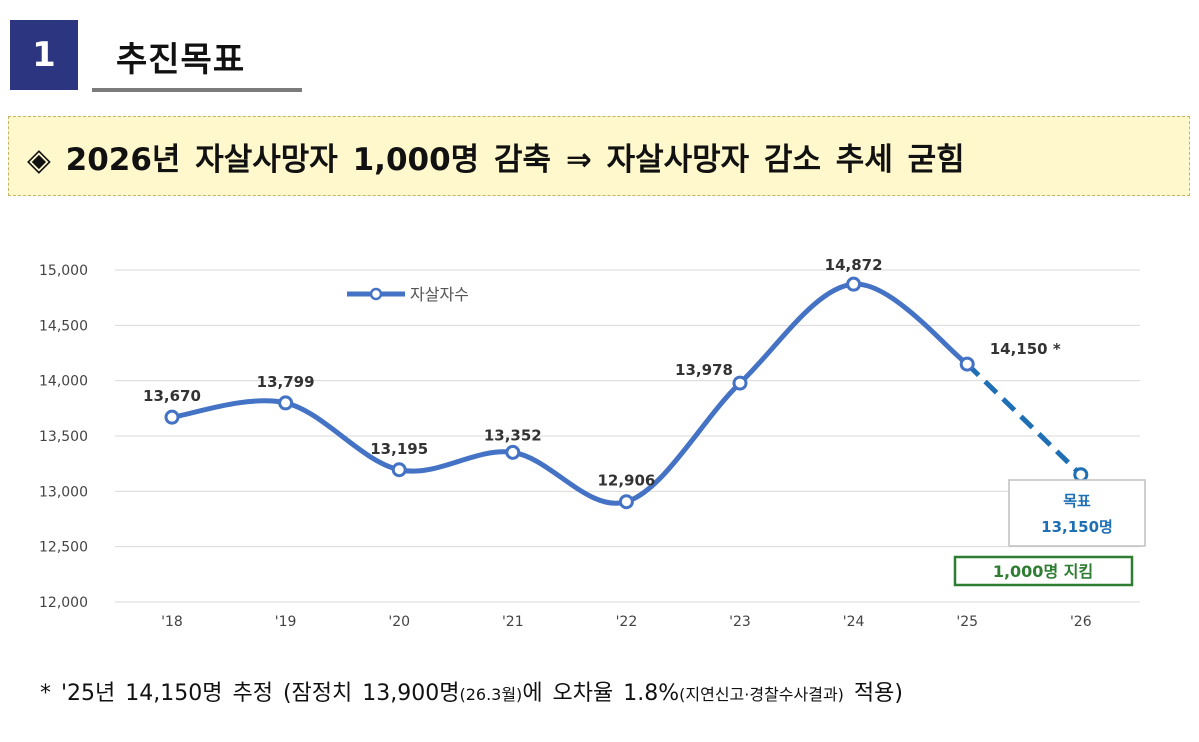 The height and width of the screenshot is (742, 1199). Describe the element at coordinates (513, 435) in the screenshot. I see `data-label: 13,352` at that location.